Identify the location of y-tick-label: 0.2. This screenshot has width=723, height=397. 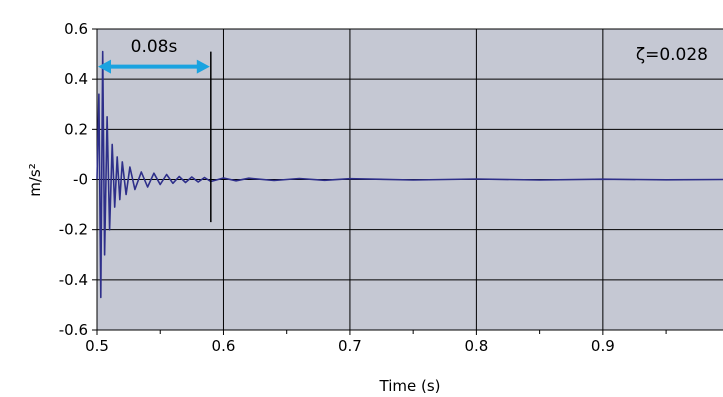
(76, 129).